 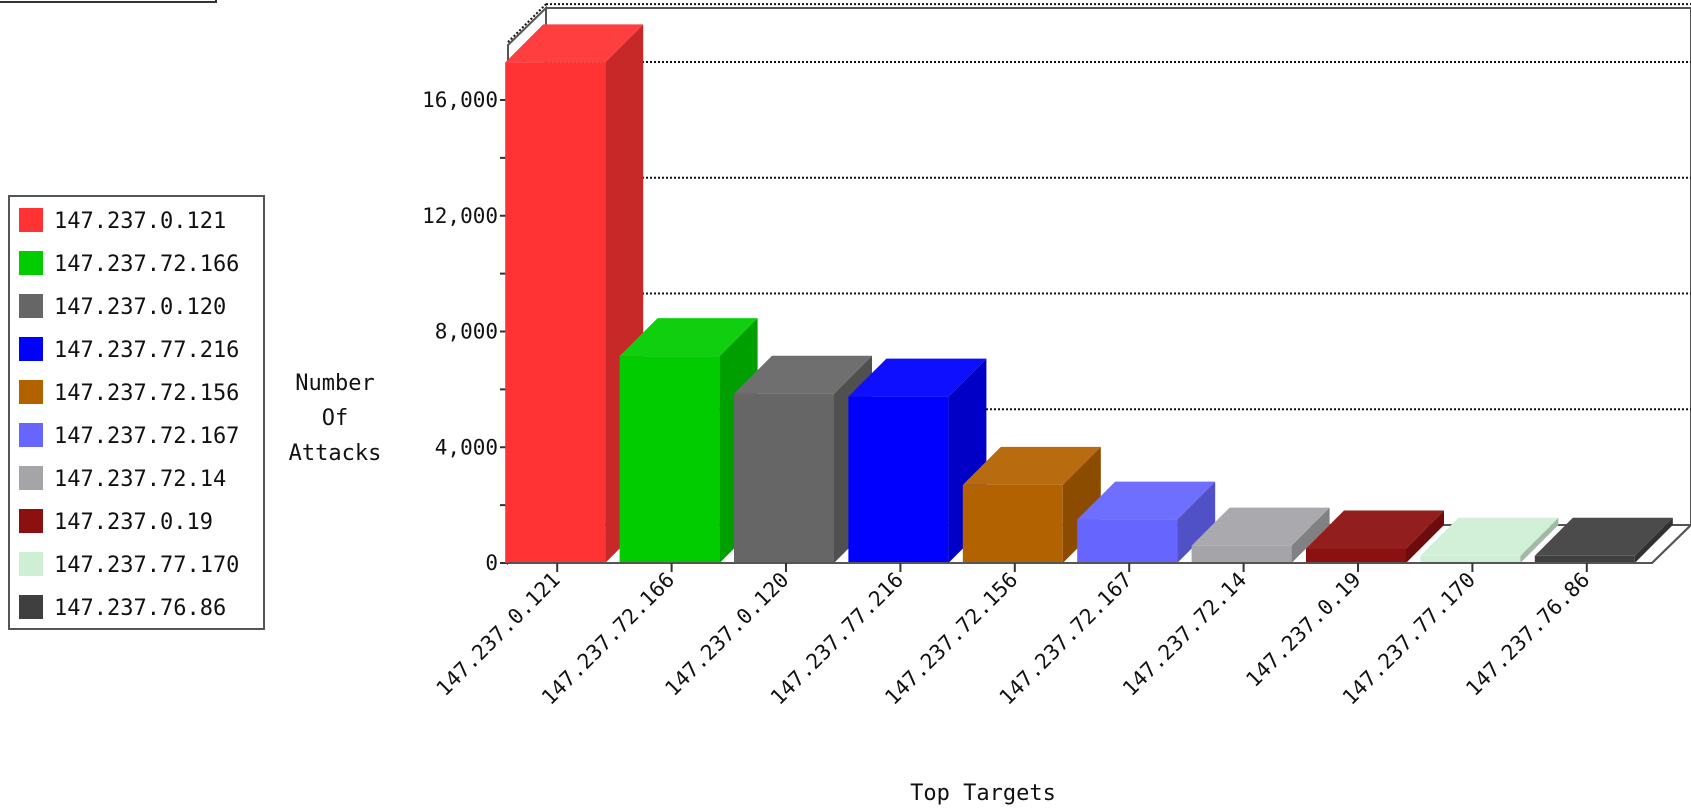 I want to click on legend-label: 147.237.72.156, so click(x=146, y=393).